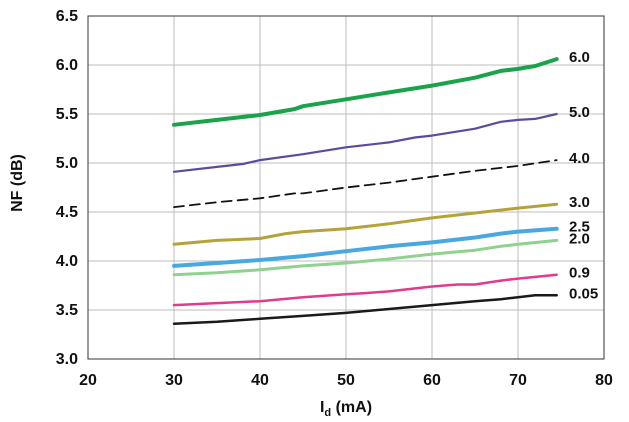 This screenshot has width=629, height=422. What do you see at coordinates (67, 261) in the screenshot?
I see `y-tick-label: 4.0` at bounding box center [67, 261].